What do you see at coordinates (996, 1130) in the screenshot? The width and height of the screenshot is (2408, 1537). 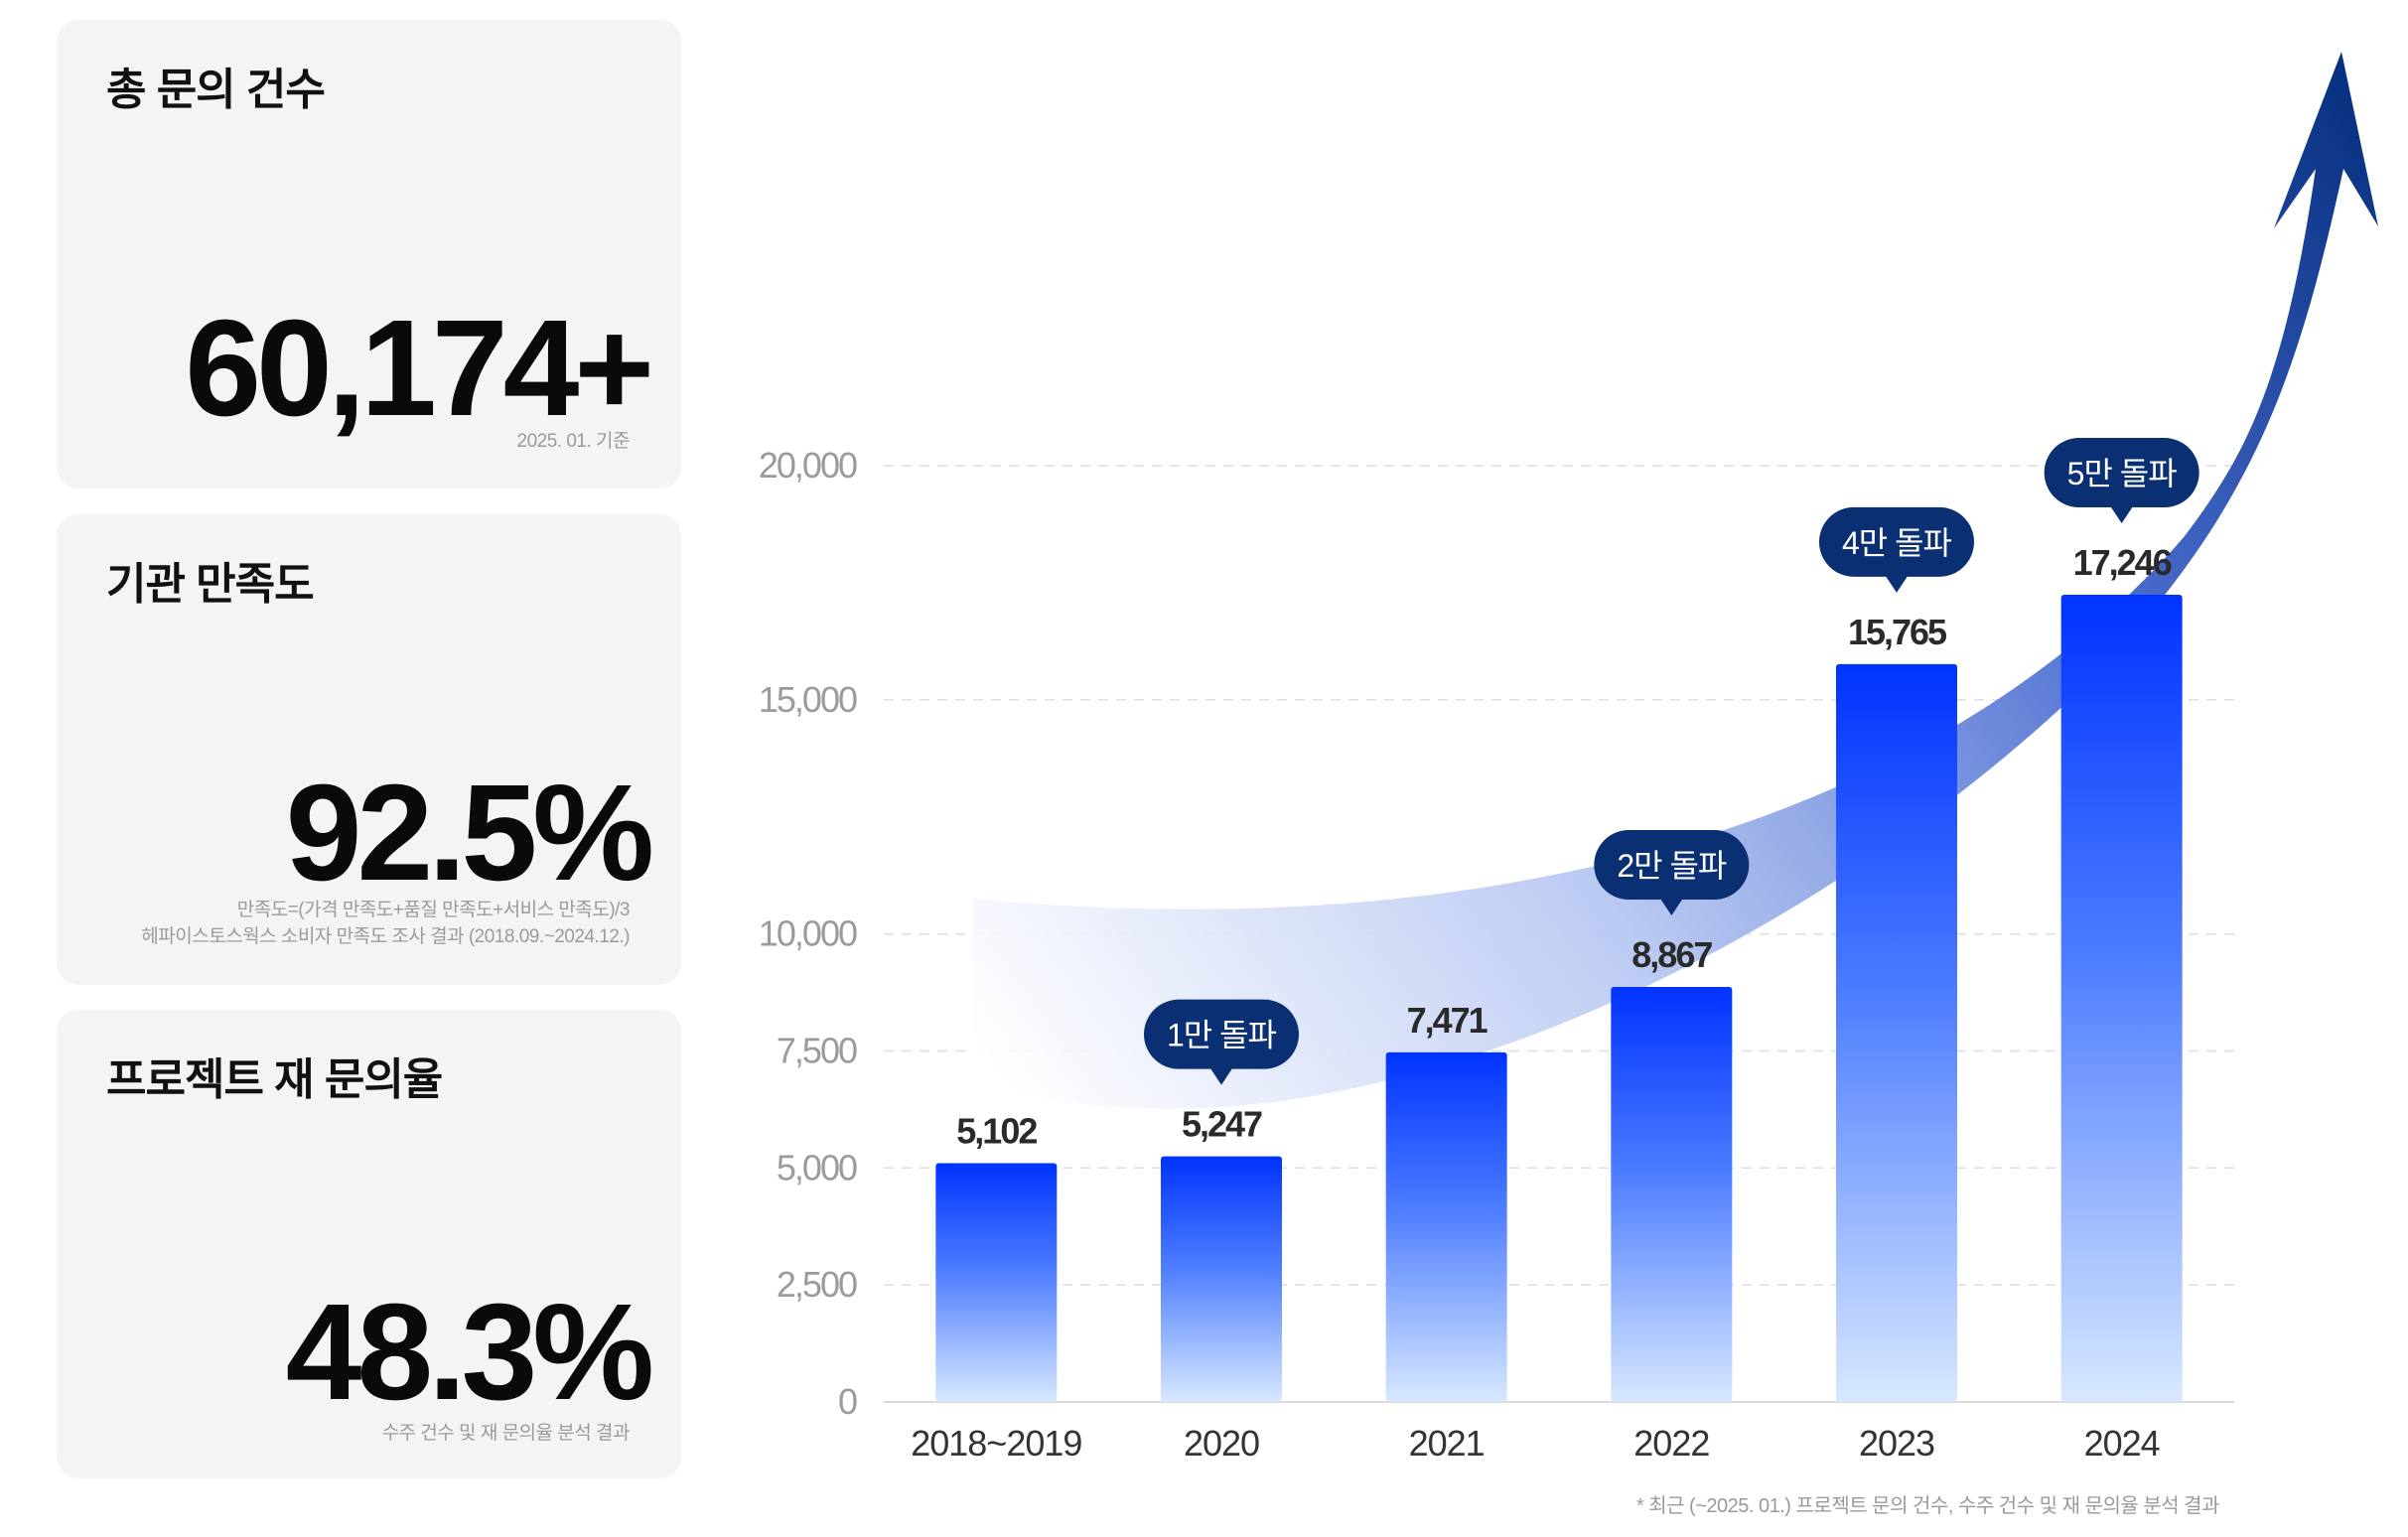 I see `bar-value-label: 5,102` at bounding box center [996, 1130].